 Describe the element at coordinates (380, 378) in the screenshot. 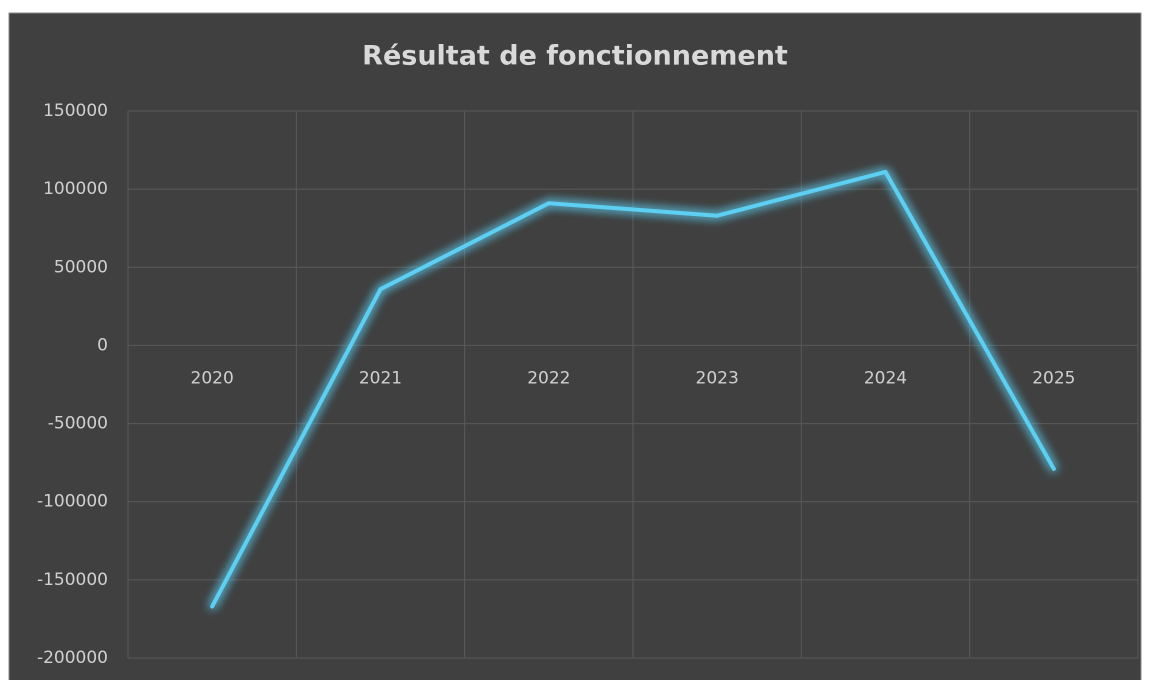

I see `x-tick-label: 2021` at that location.